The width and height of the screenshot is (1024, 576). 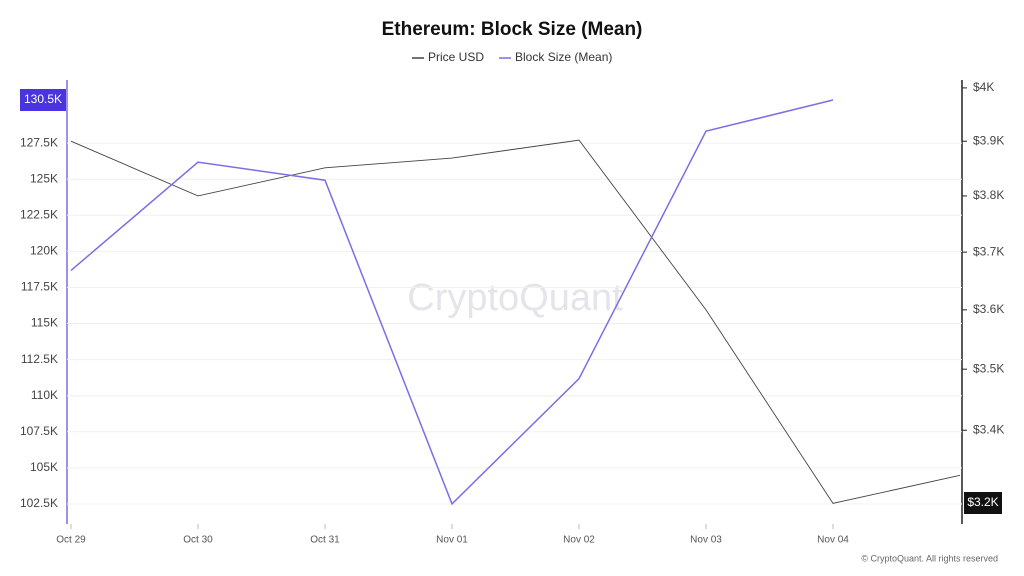 What do you see at coordinates (39, 142) in the screenshot?
I see `y-tick-label: 127.5K` at bounding box center [39, 142].